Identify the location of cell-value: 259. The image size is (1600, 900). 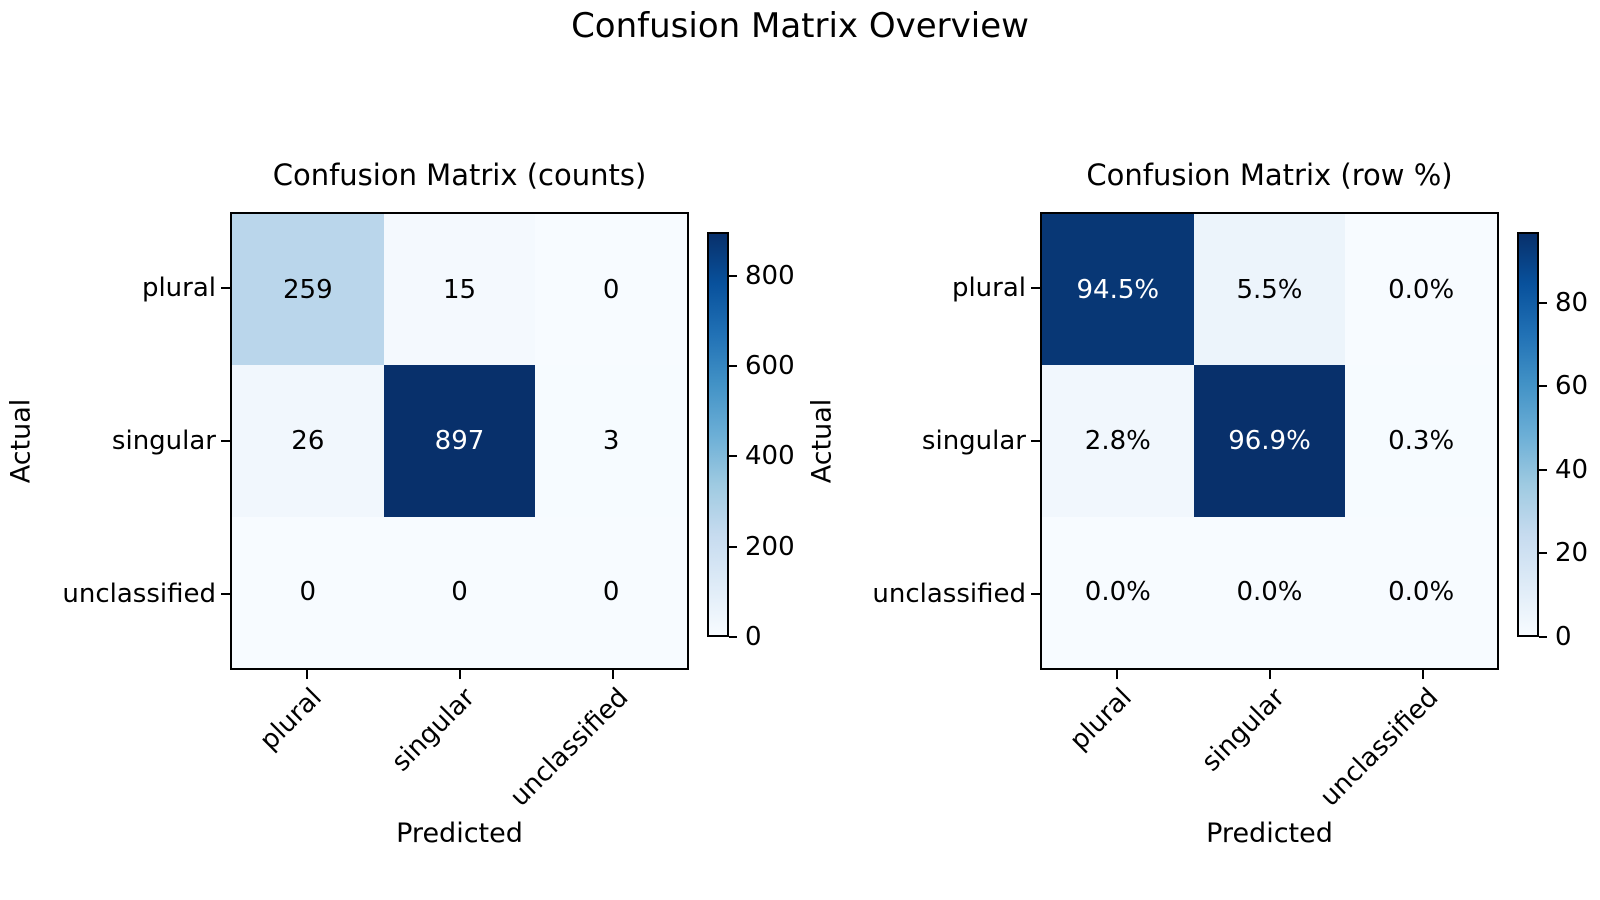
(308, 289).